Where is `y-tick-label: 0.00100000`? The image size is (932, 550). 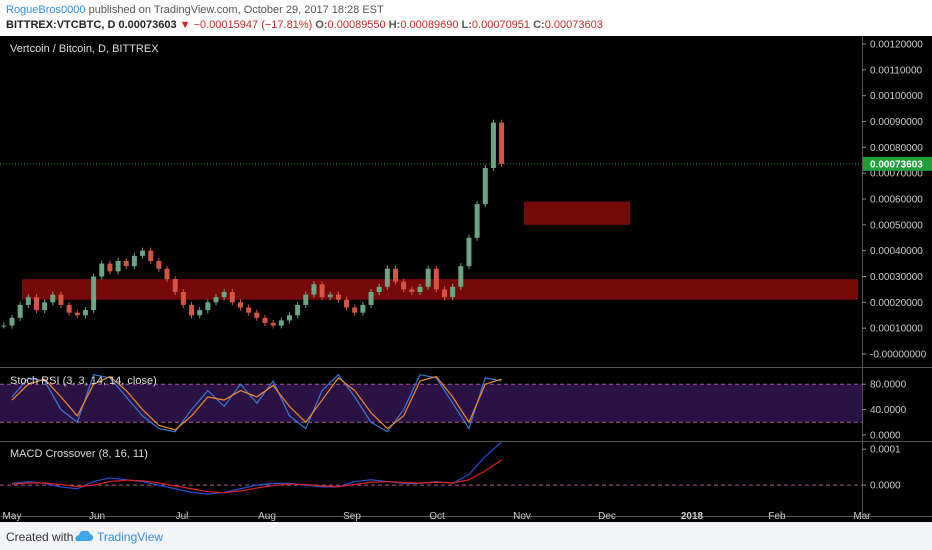 y-tick-label: 0.00100000 is located at coordinates (896, 96).